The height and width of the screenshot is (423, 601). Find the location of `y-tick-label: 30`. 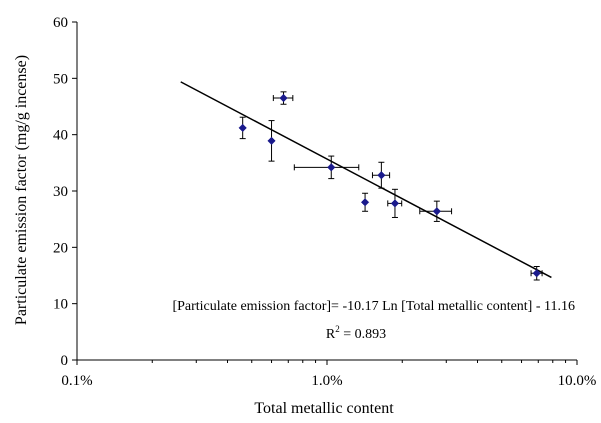

y-tick-label: 30 is located at coordinates (60, 192).